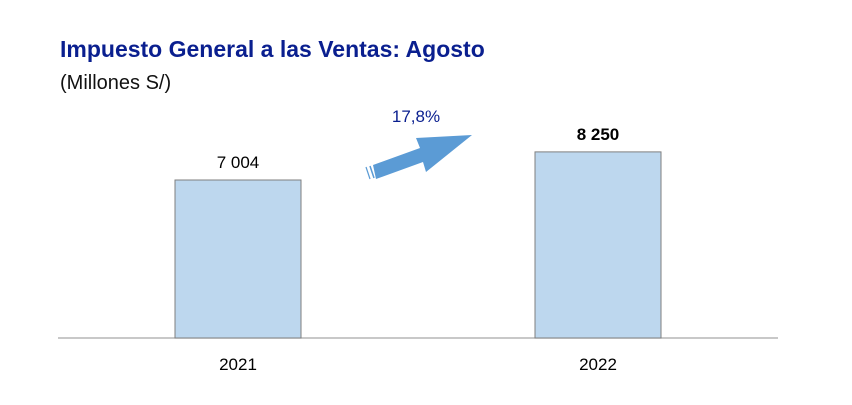  I want to click on growth-percentage-label: 17,8%, so click(416, 116).